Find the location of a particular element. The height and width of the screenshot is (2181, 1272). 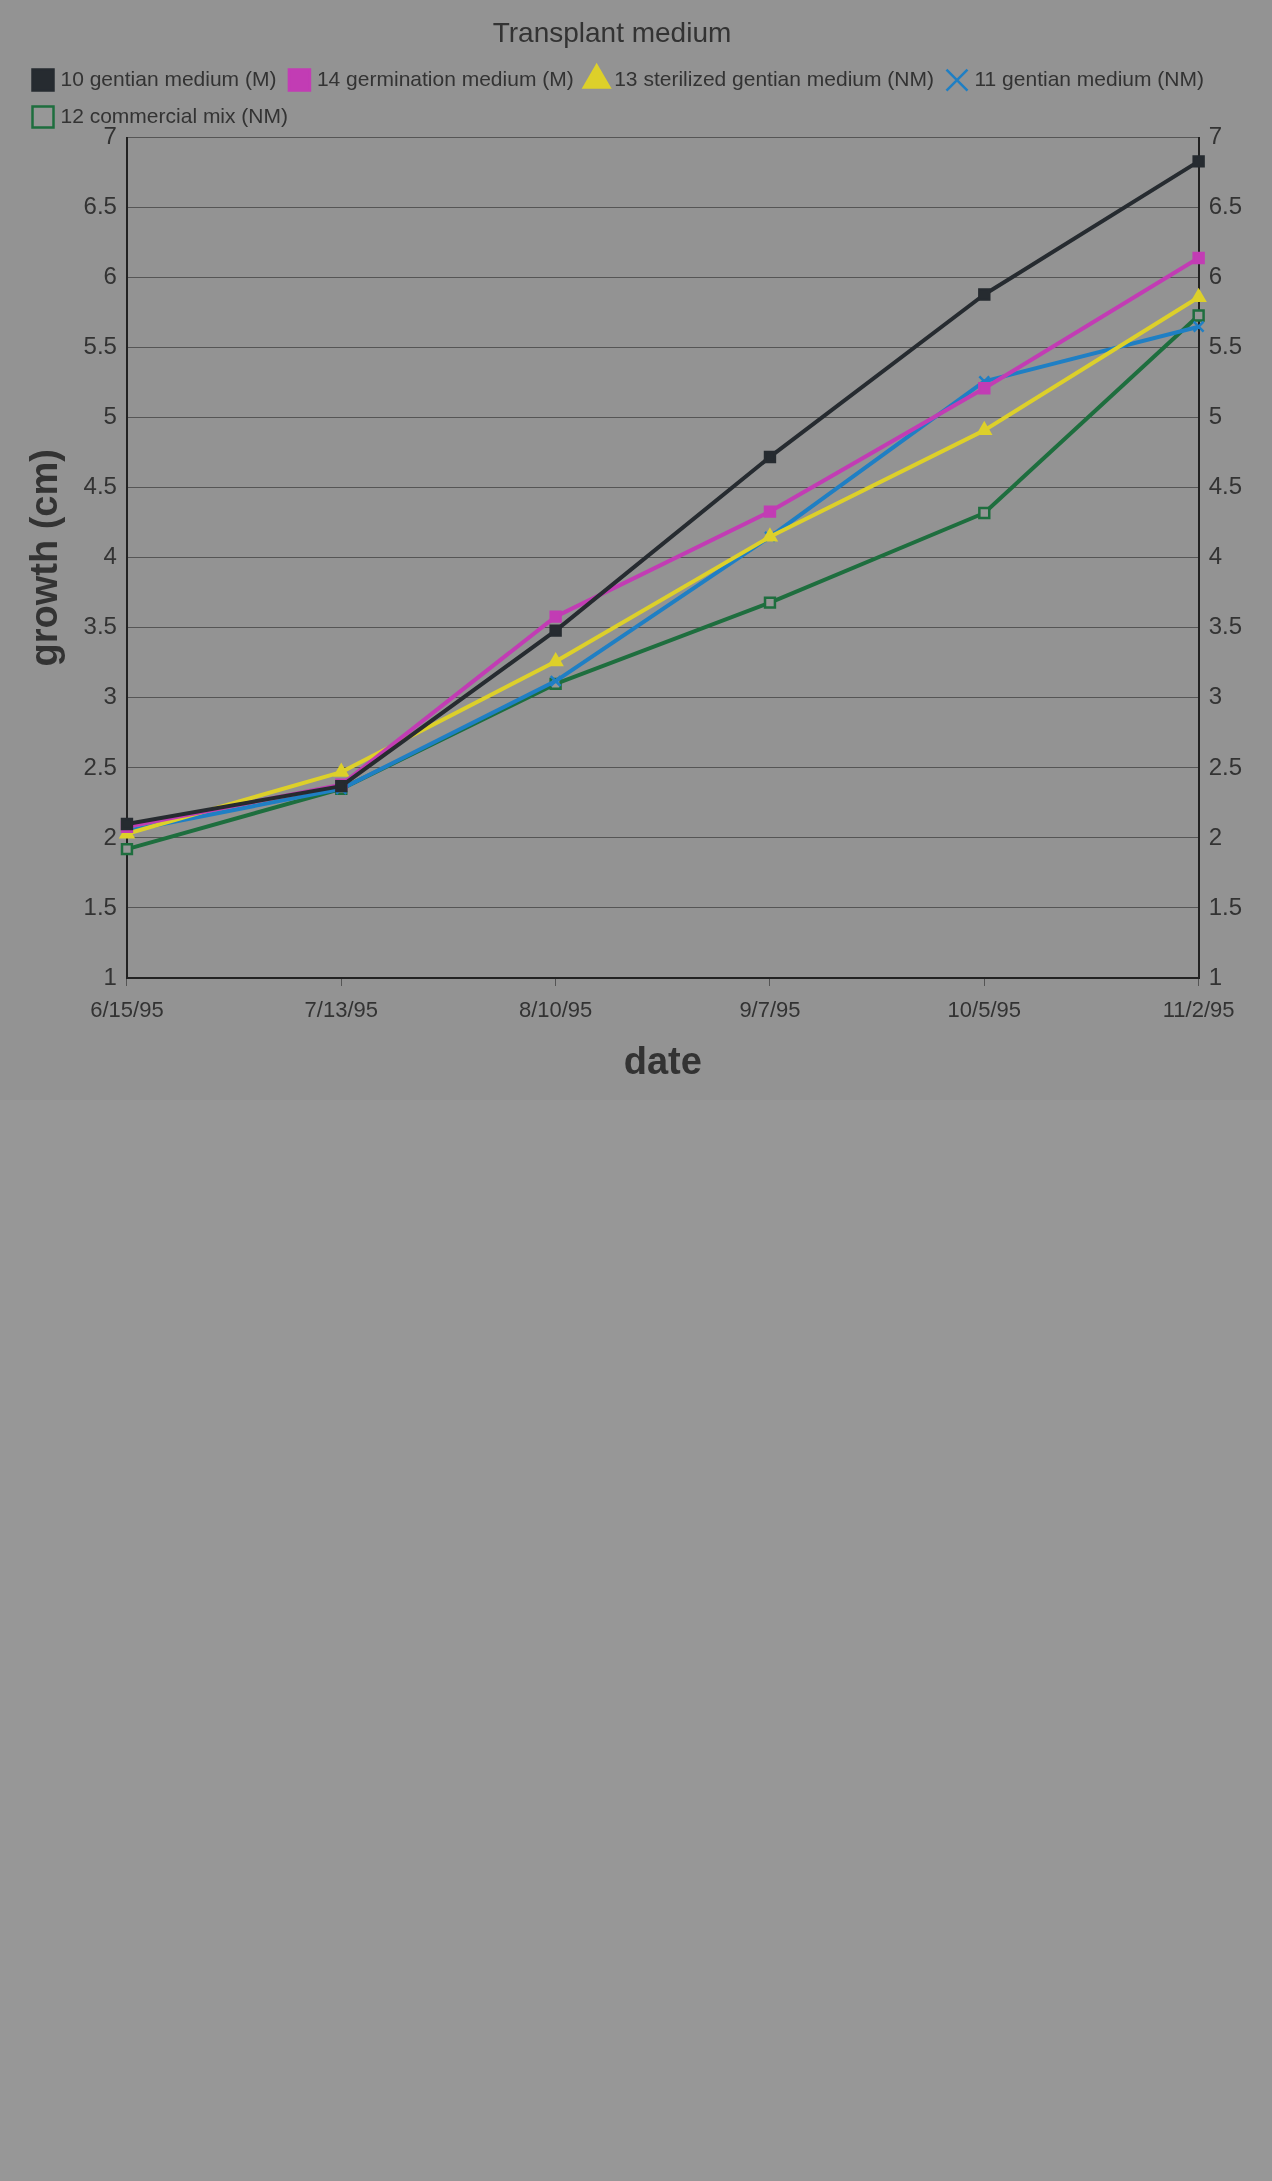

y-tick-label: 6.5 is located at coordinates (100, 206).